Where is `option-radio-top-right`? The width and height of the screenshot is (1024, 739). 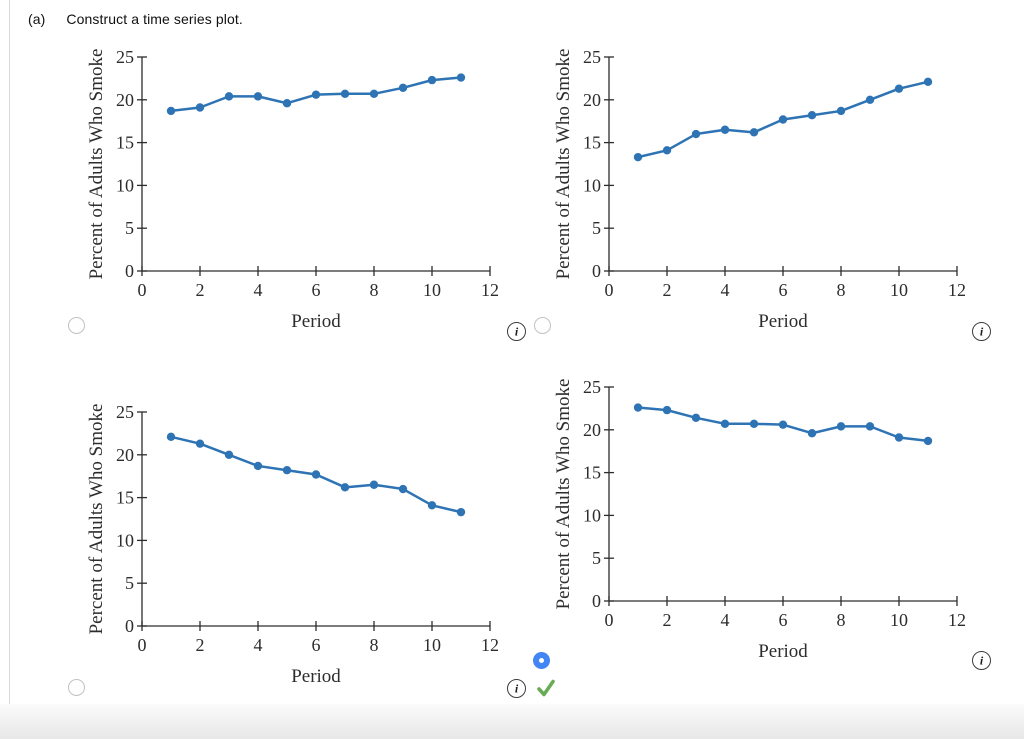
option-radio-top-right is located at coordinates (542, 325).